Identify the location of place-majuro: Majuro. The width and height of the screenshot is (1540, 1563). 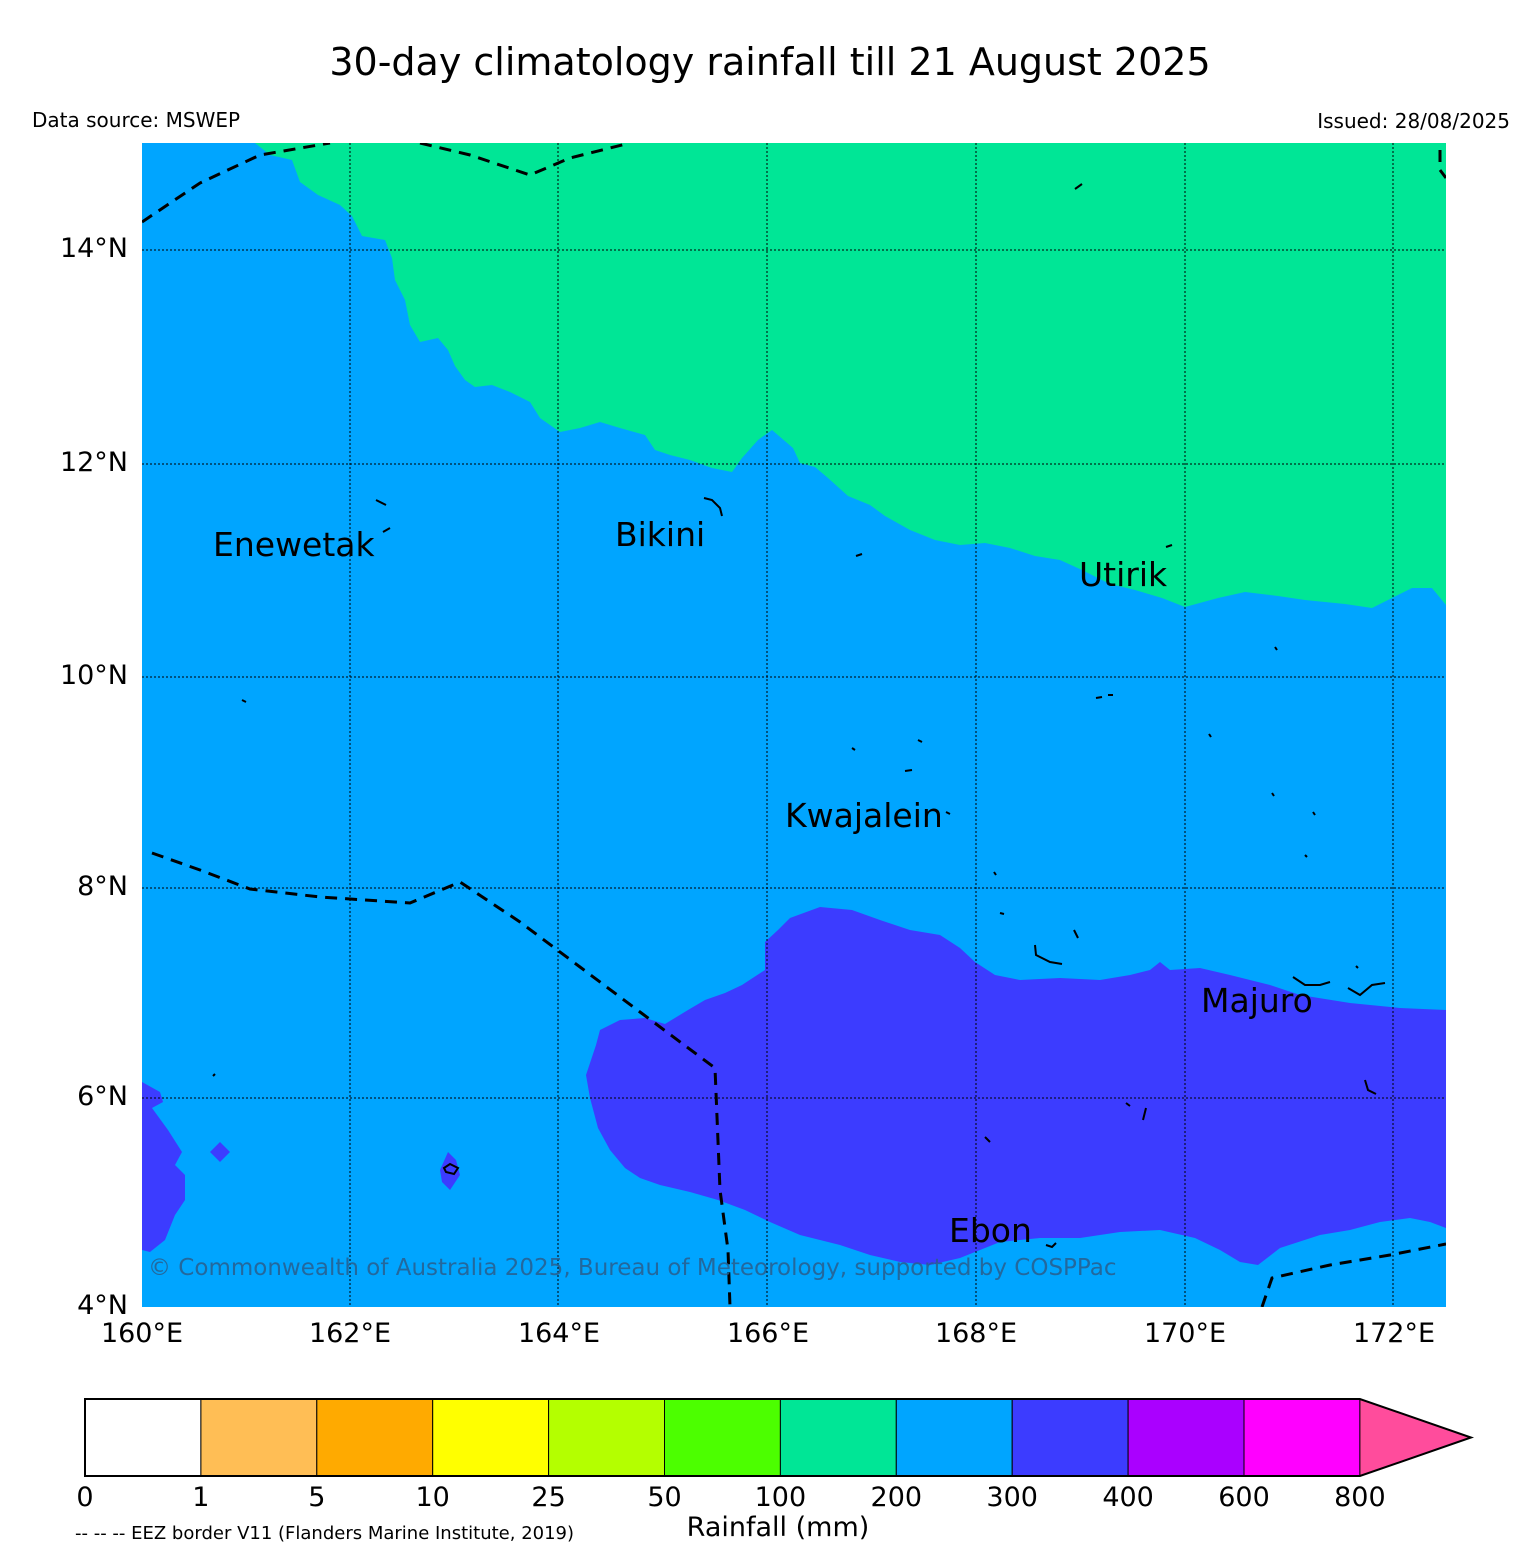
(1257, 1000).